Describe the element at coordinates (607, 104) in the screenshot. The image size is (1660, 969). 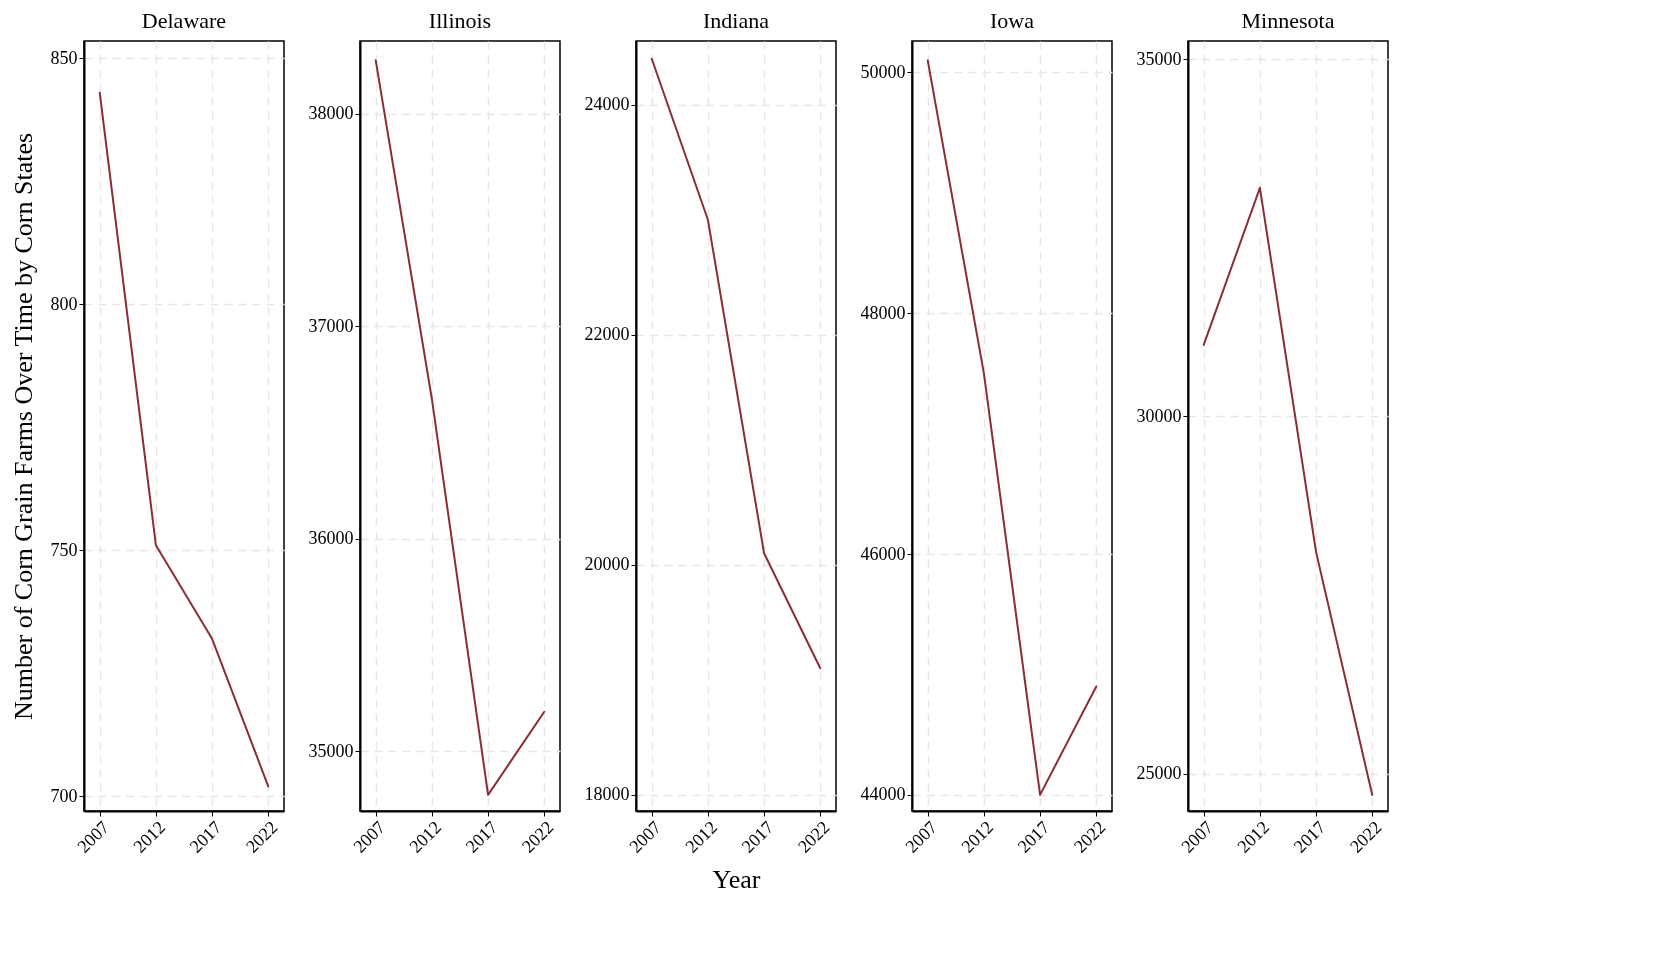
I see `y-tick-label: 24000` at that location.